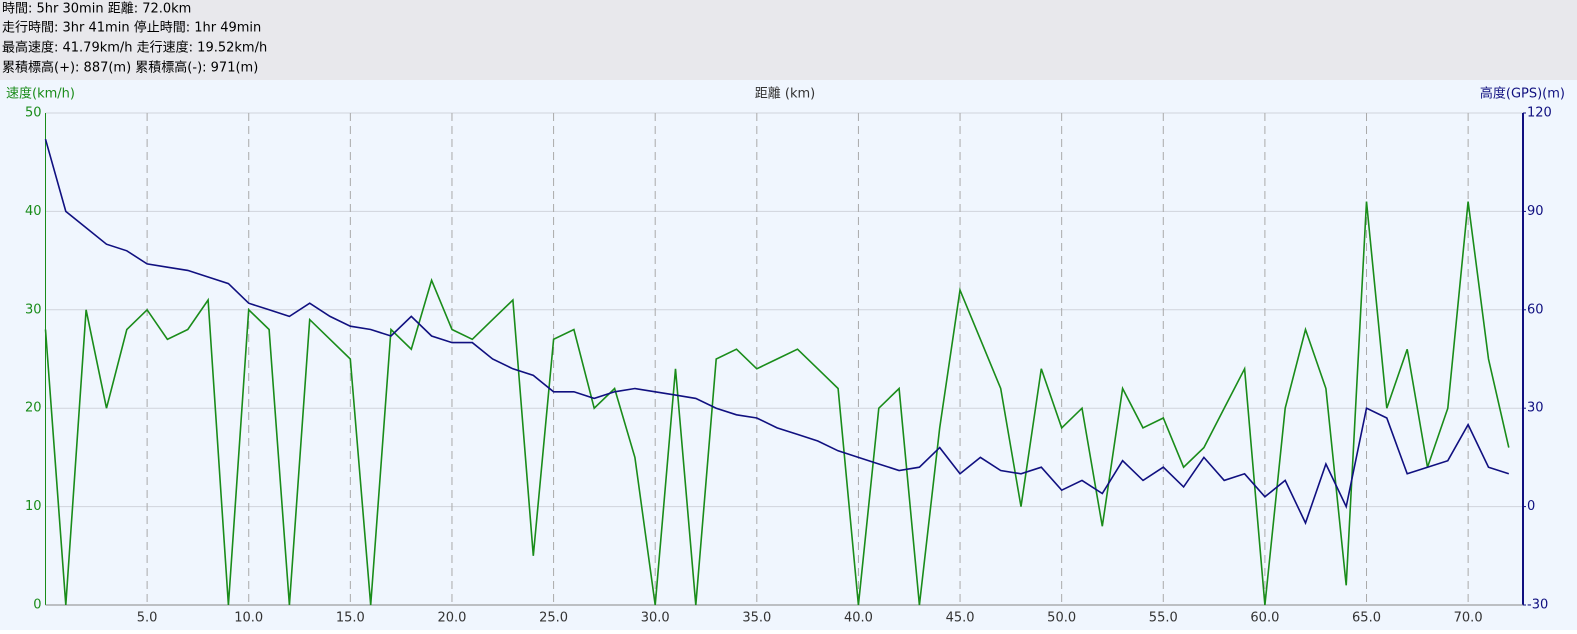 This screenshot has height=634, width=1577. Describe the element at coordinates (858, 618) in the screenshot. I see `x-tick-label: 40.0` at that location.